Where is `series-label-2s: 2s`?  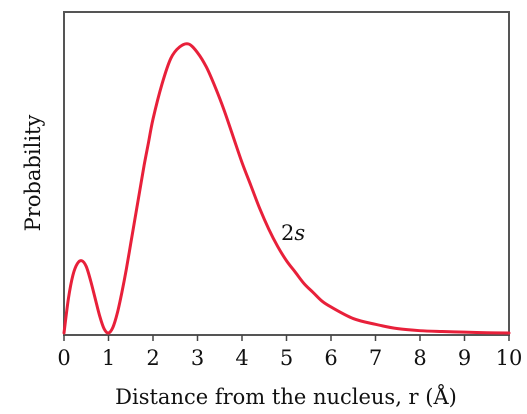
series-label-2s: 2s is located at coordinates (293, 233).